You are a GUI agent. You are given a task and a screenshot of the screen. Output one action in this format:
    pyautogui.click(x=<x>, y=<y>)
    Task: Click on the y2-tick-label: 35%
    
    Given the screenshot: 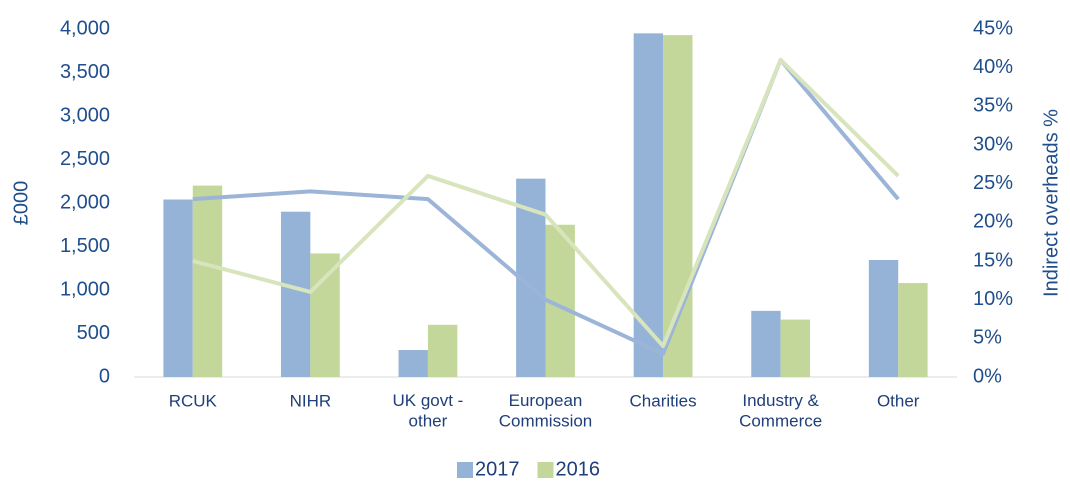 What is the action you would take?
    pyautogui.click(x=993, y=106)
    